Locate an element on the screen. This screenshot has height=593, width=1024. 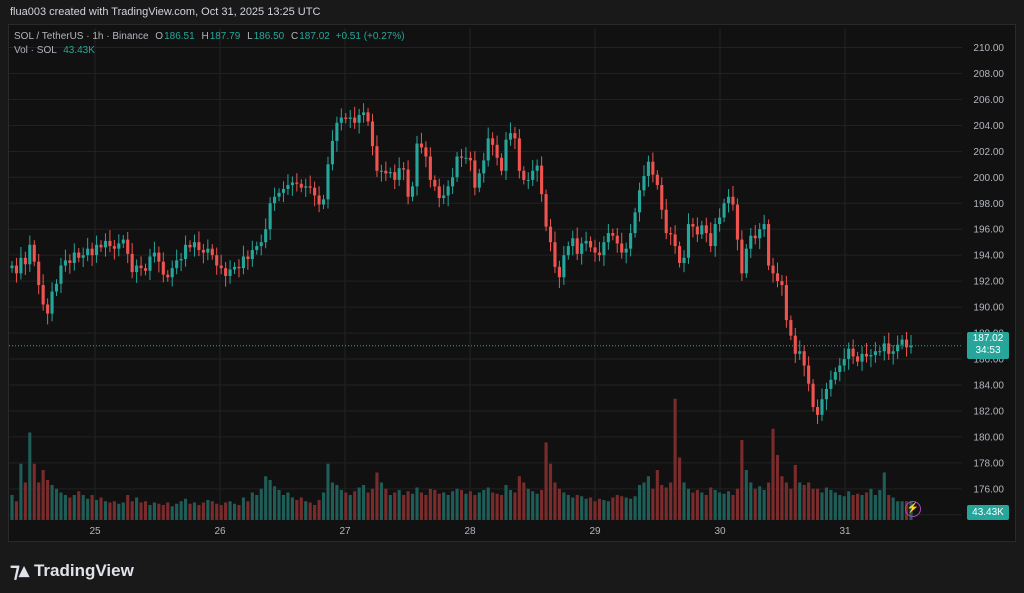
last-price-value: 187.02 is located at coordinates (988, 338).